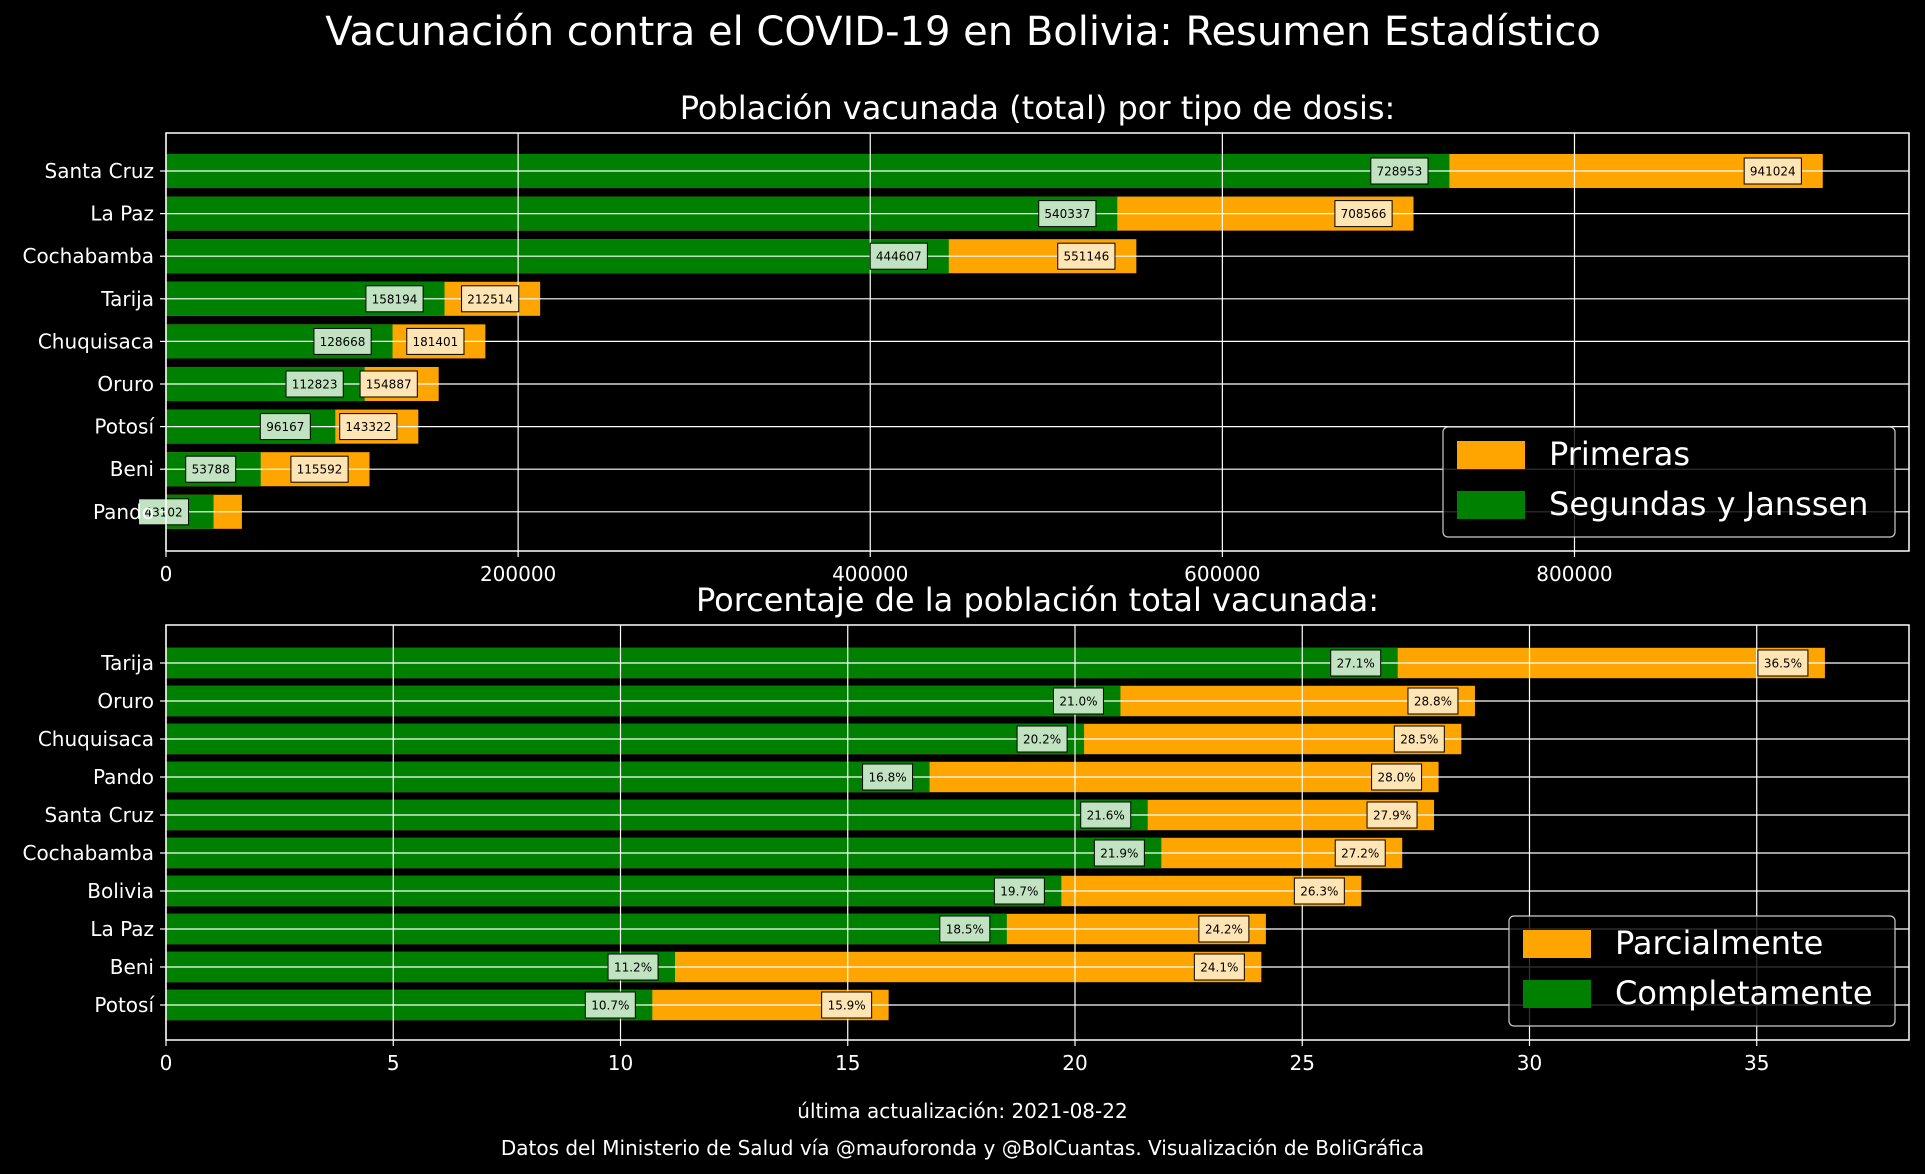  I want to click on label-parcial: 28.5%, so click(1419, 740).